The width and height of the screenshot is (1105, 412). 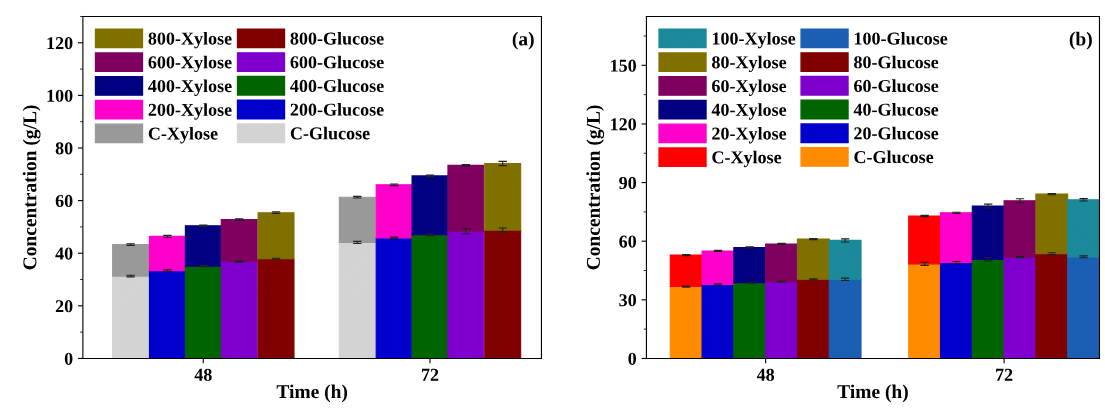 I want to click on y-tick-label: 20, so click(x=64, y=306).